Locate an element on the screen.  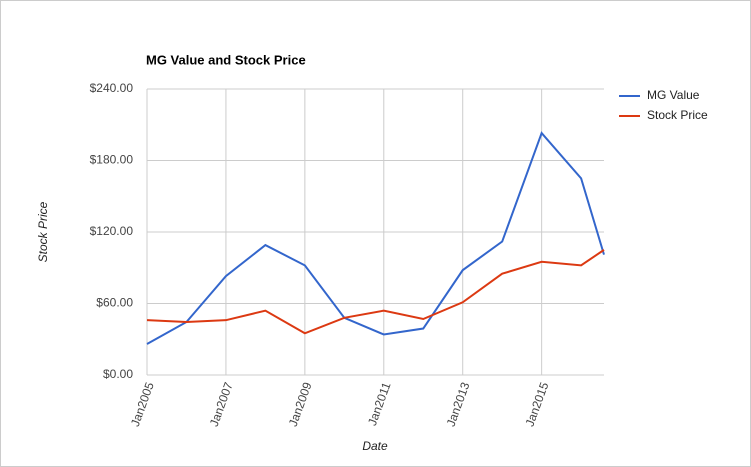
x-axis-label: Date is located at coordinates (375, 446).